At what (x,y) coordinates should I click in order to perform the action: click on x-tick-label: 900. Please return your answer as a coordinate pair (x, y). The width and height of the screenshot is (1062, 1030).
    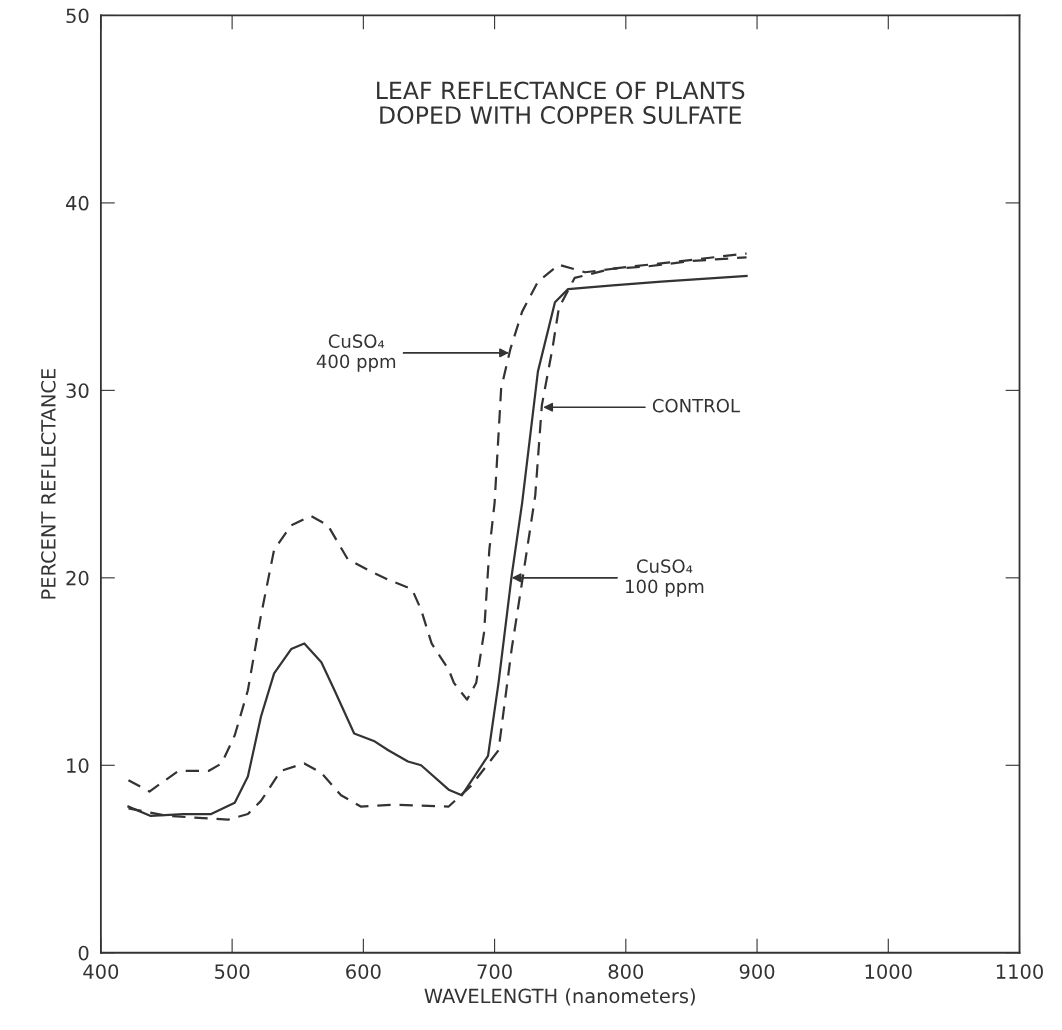
    Looking at the image, I should click on (757, 971).